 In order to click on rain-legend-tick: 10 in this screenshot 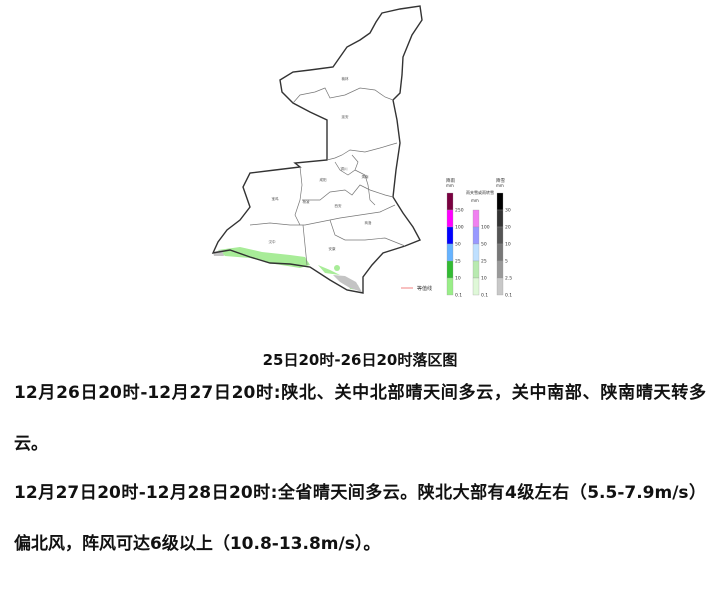, I will do `click(458, 279)`.